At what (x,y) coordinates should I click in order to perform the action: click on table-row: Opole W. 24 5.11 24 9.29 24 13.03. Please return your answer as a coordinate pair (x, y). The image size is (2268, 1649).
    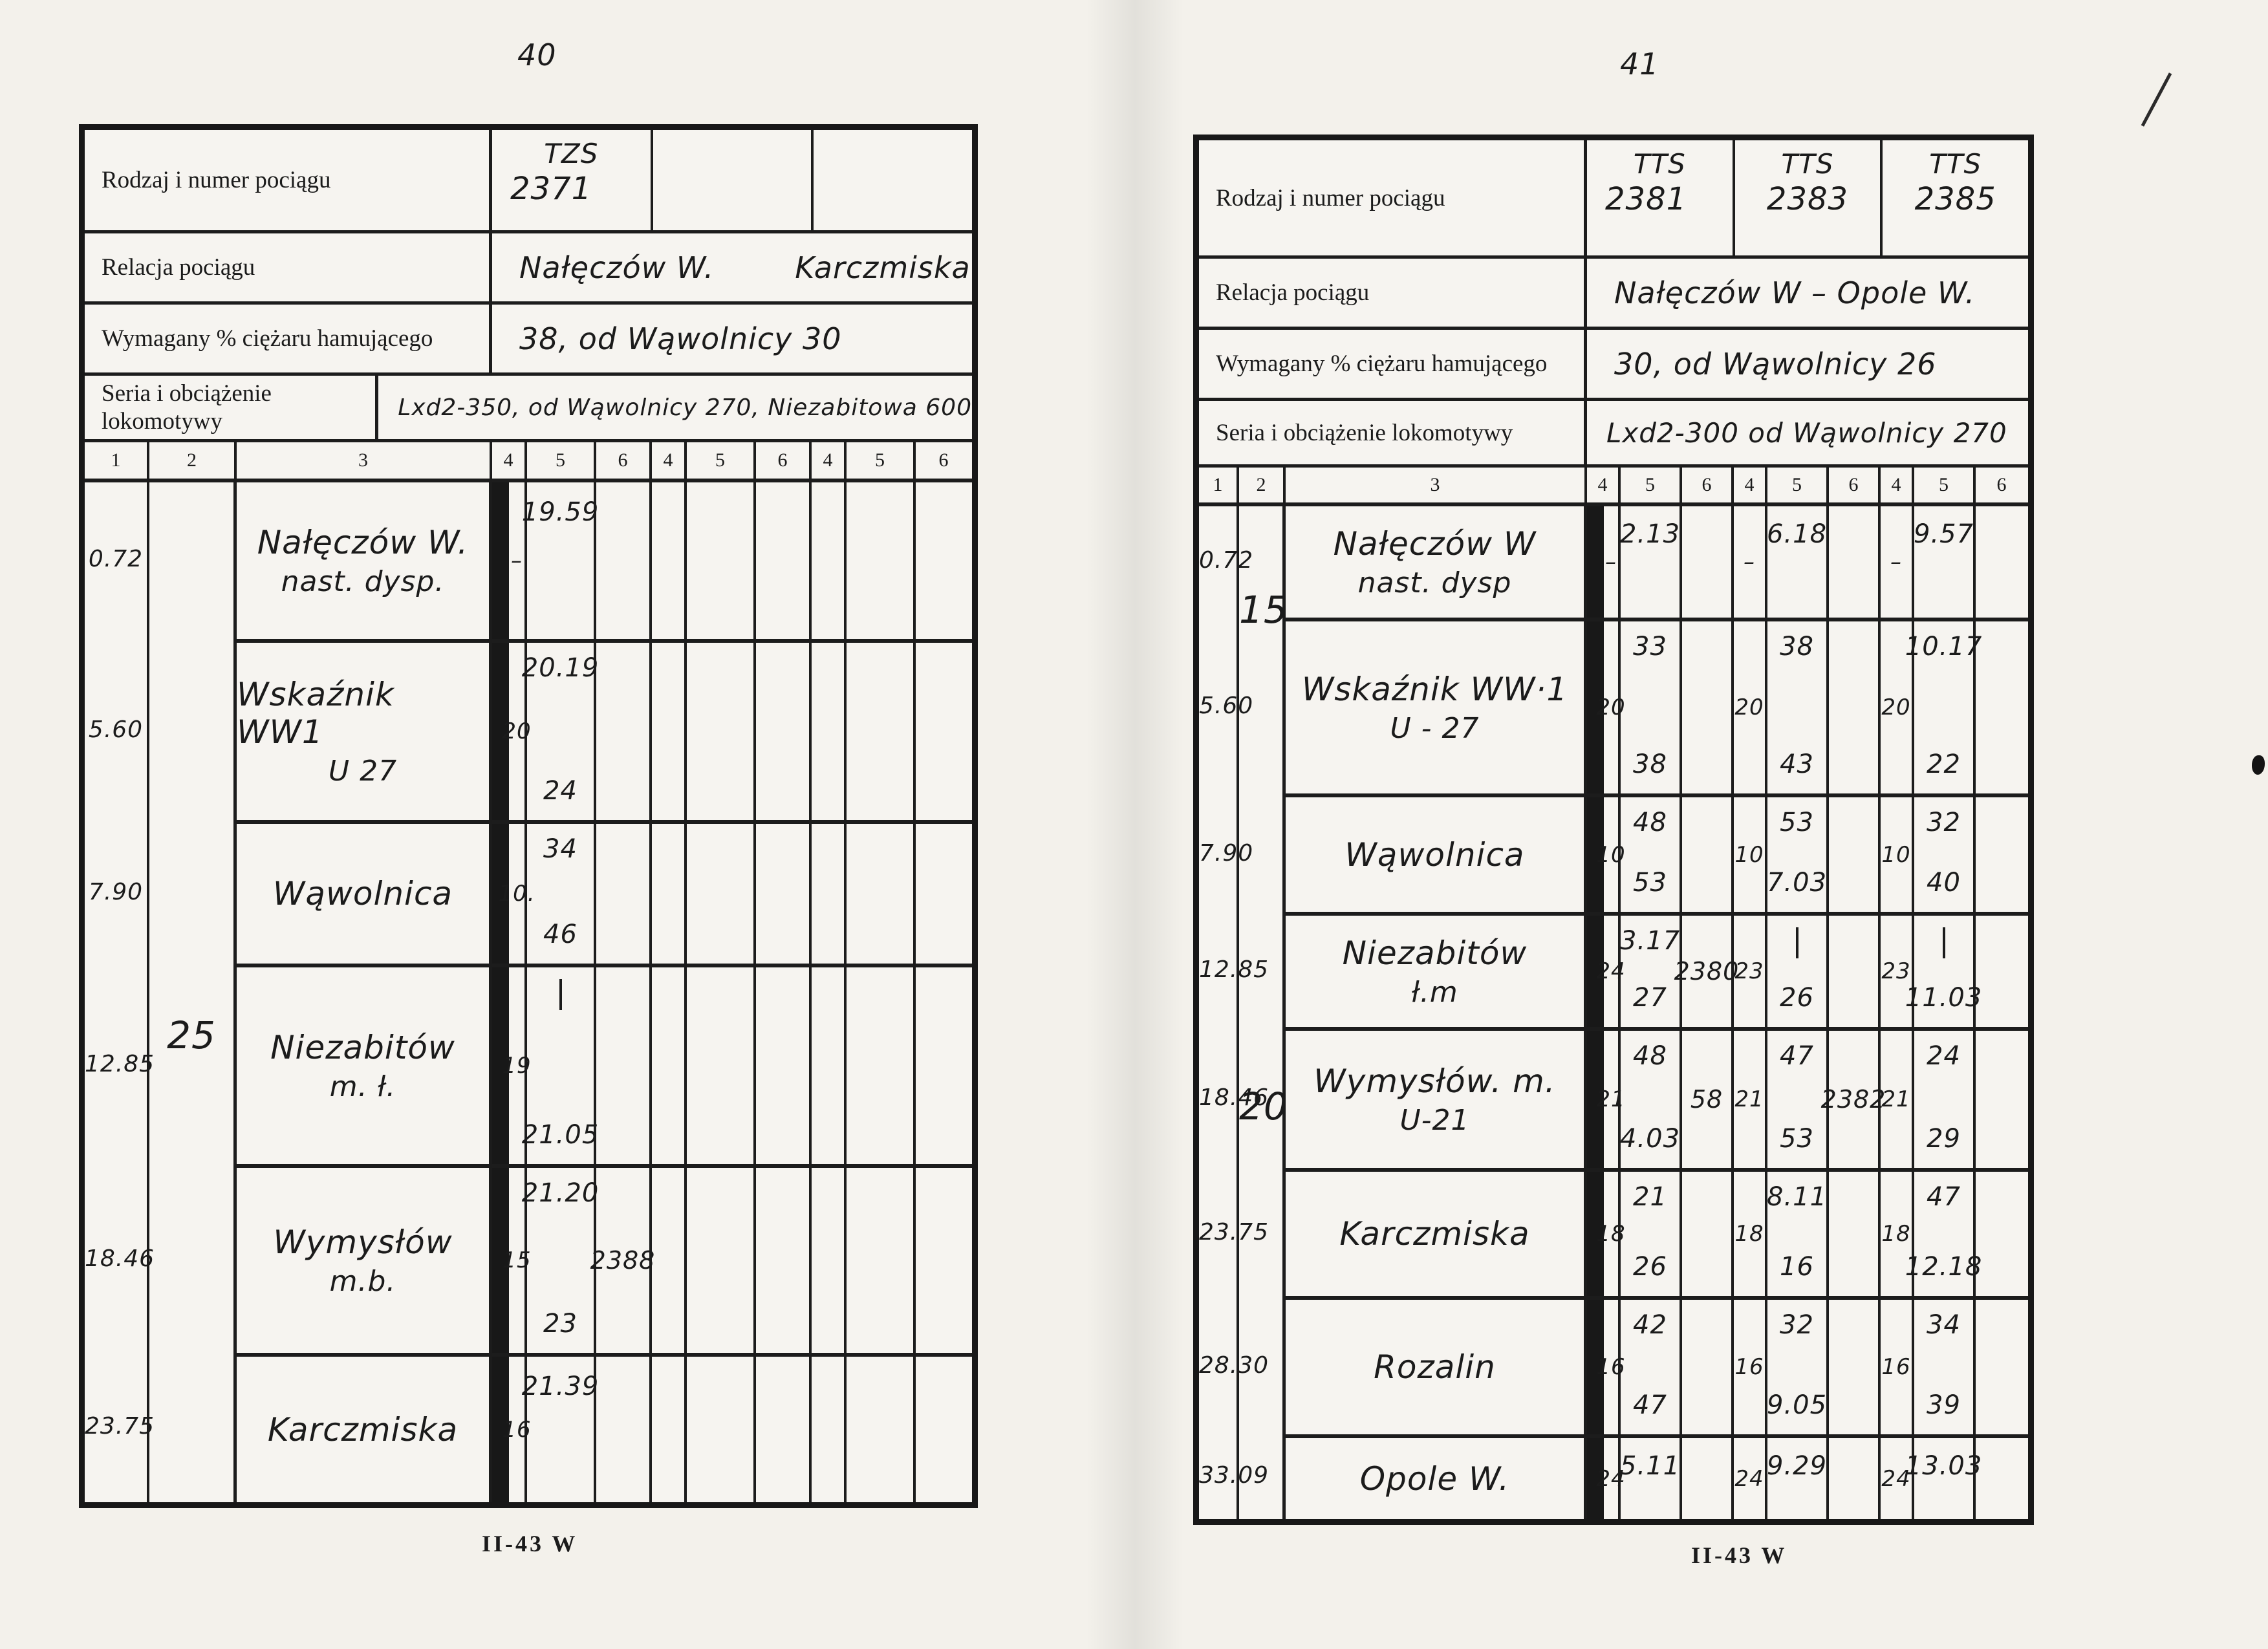
    Looking at the image, I should click on (1657, 1478).